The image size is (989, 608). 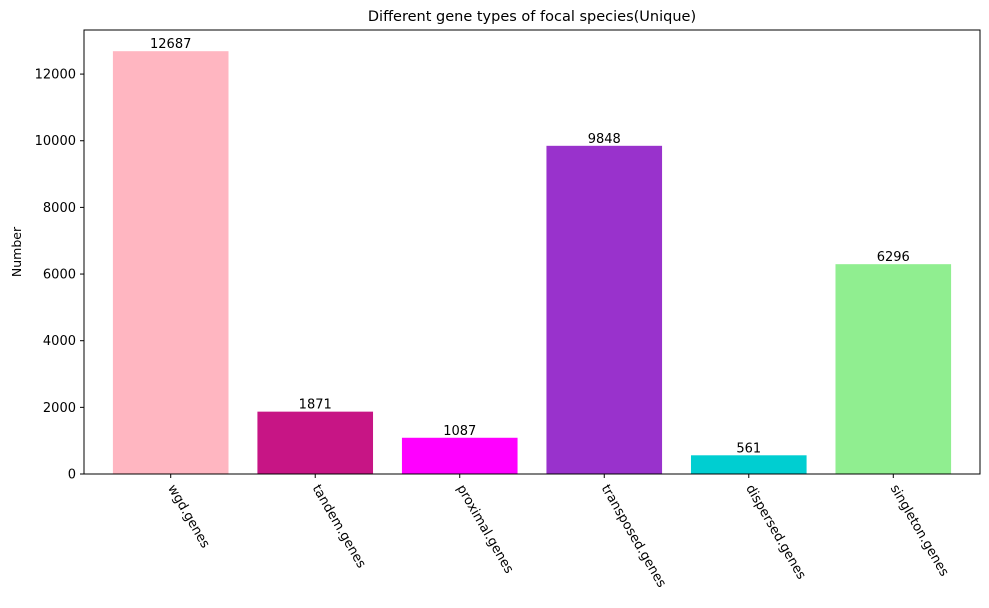 I want to click on x-tick-label: transposed.genes, so click(x=633, y=536).